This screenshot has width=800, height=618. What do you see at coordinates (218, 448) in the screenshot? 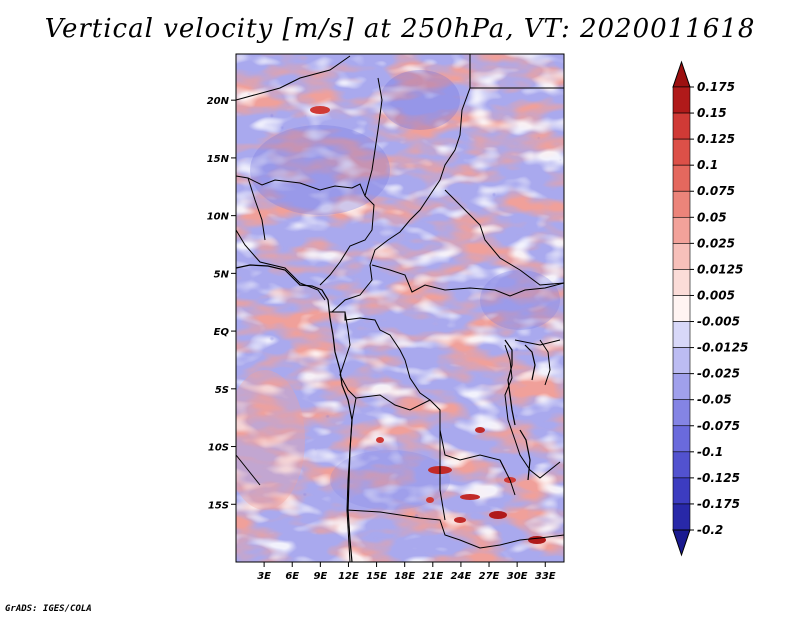
I see `lat-tick-label: 10S` at bounding box center [218, 448].